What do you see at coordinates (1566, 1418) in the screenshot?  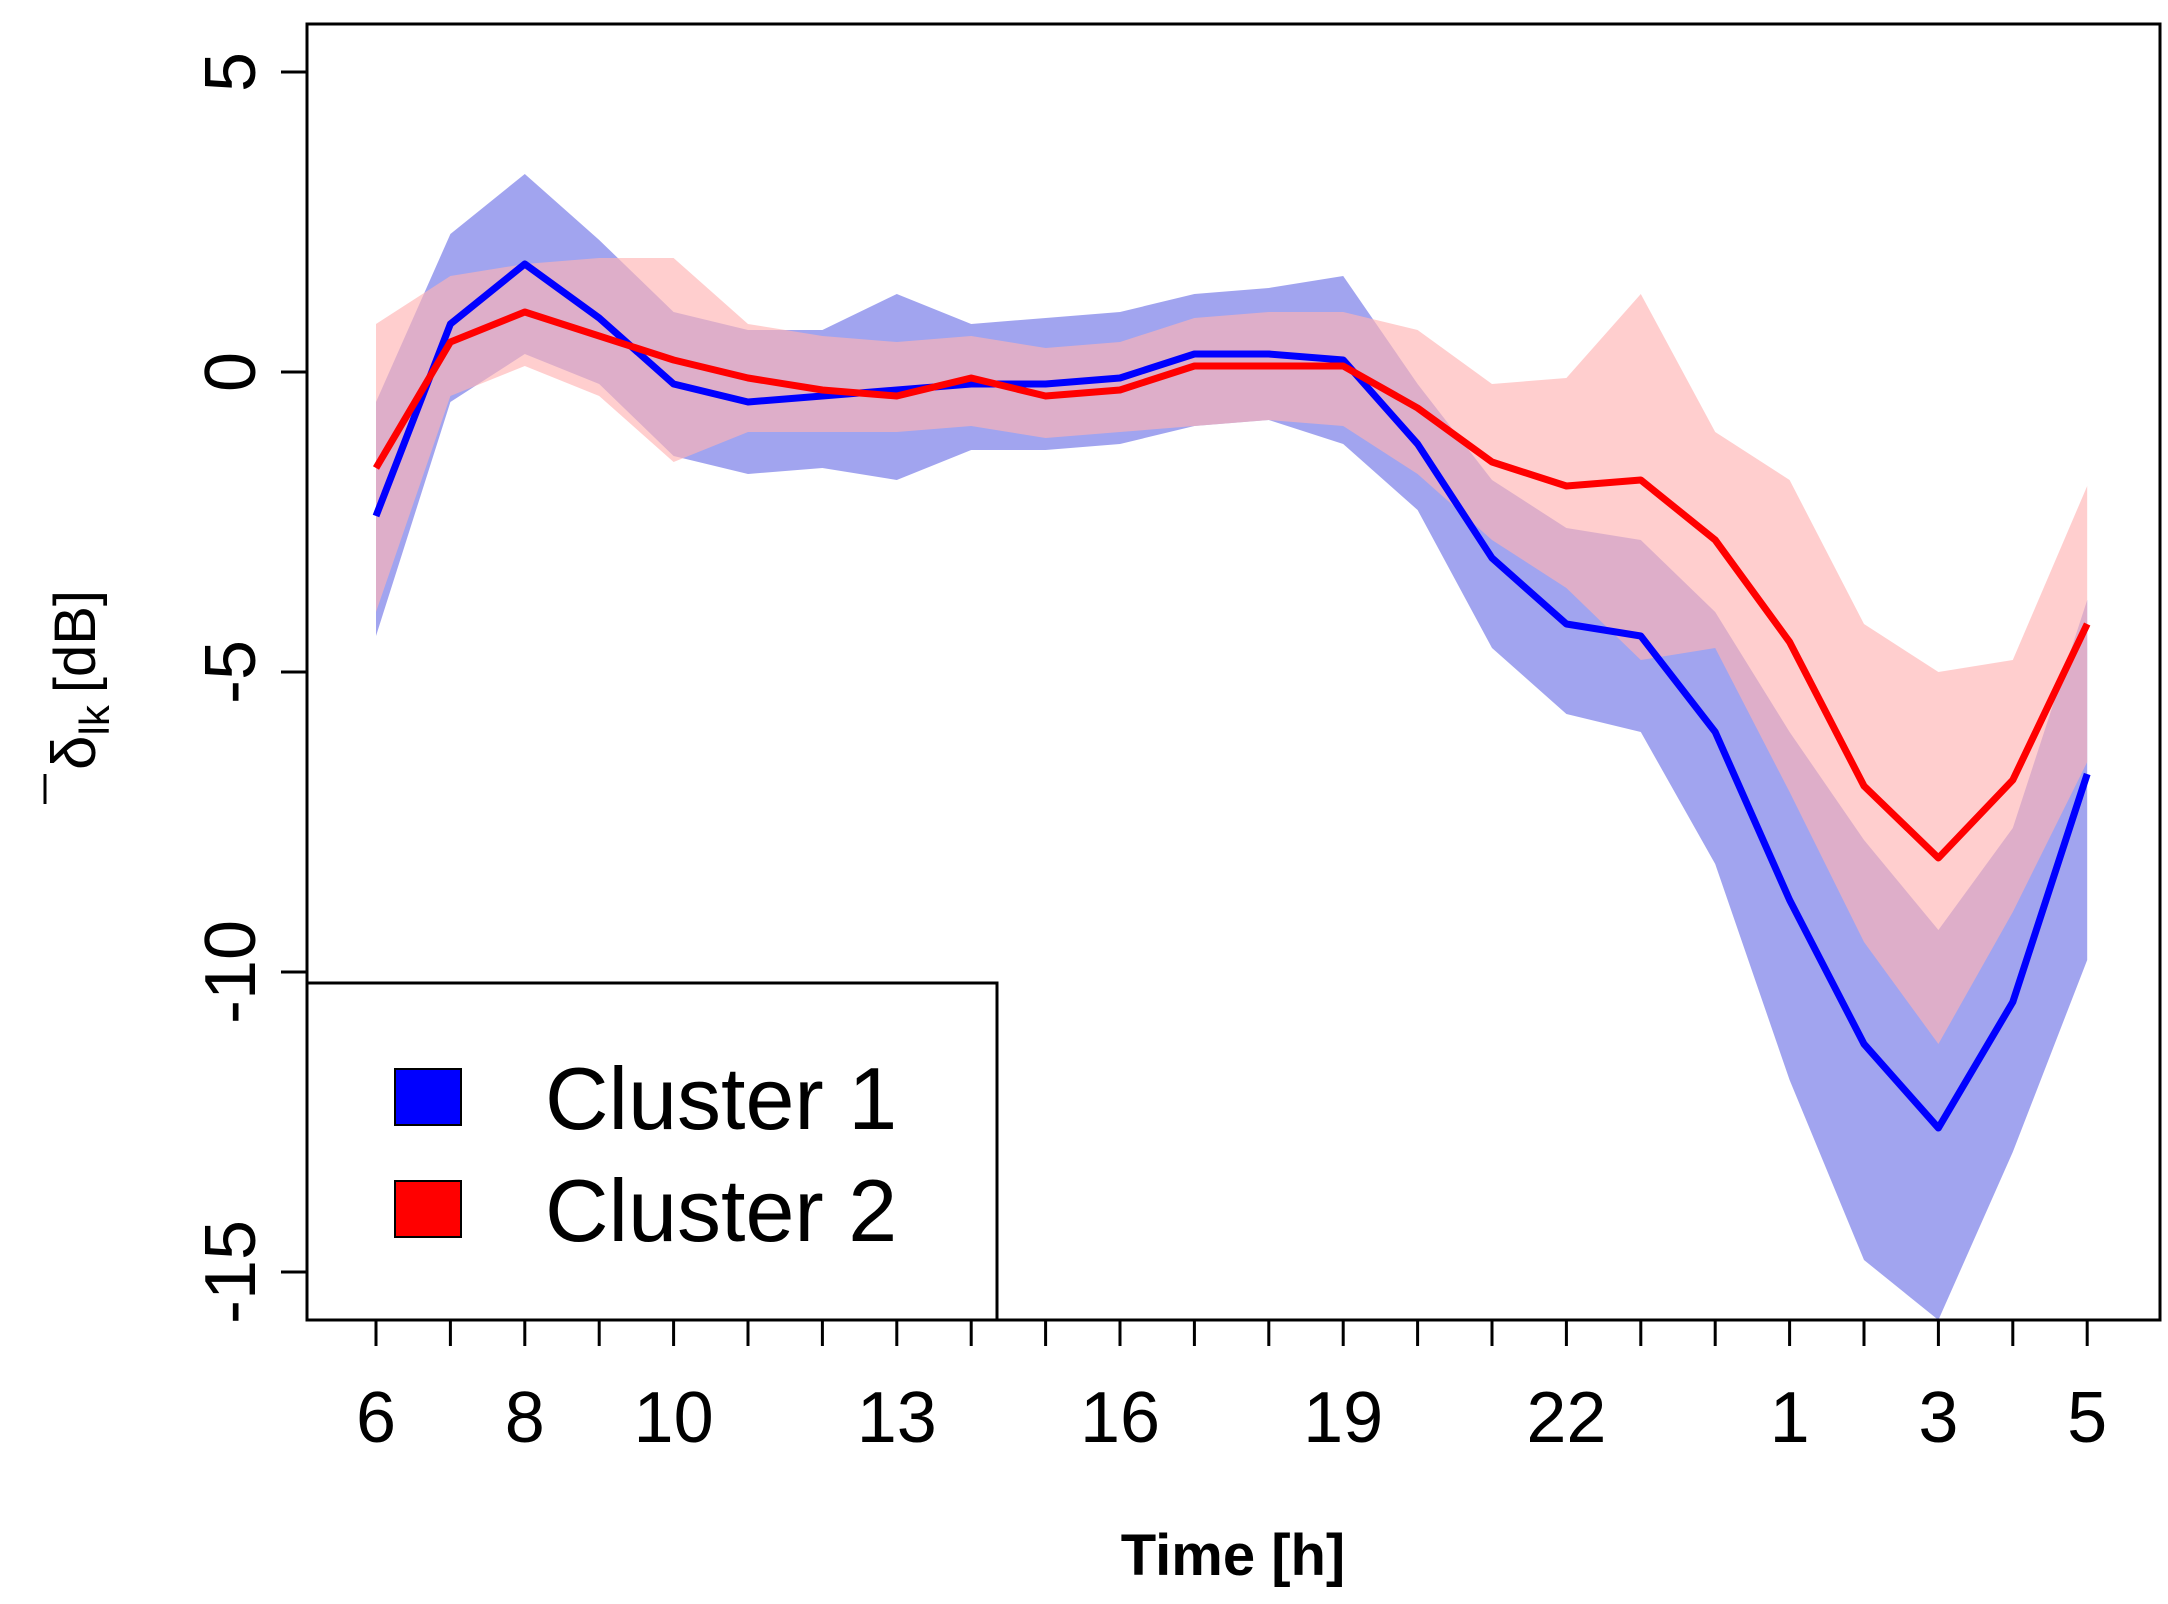 I see `x-tick-label: 22` at bounding box center [1566, 1418].